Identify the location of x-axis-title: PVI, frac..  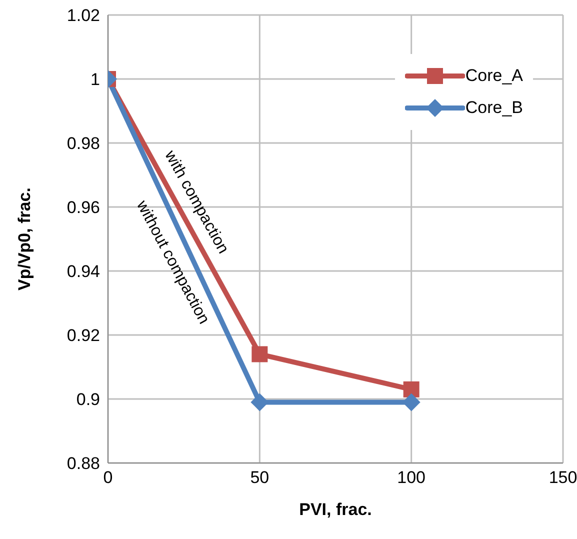
(335, 509).